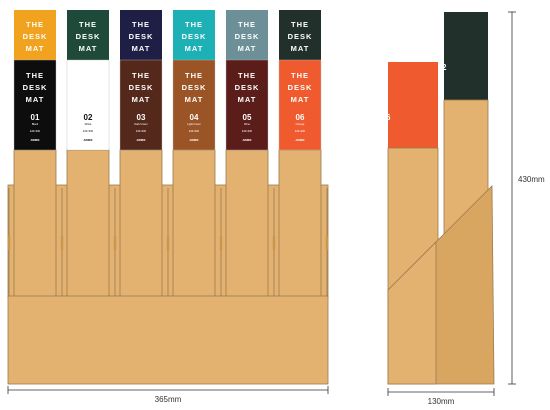 This screenshot has height=410, width=550. Describe the element at coordinates (141, 117) in the screenshot. I see `card-number: 03` at that location.